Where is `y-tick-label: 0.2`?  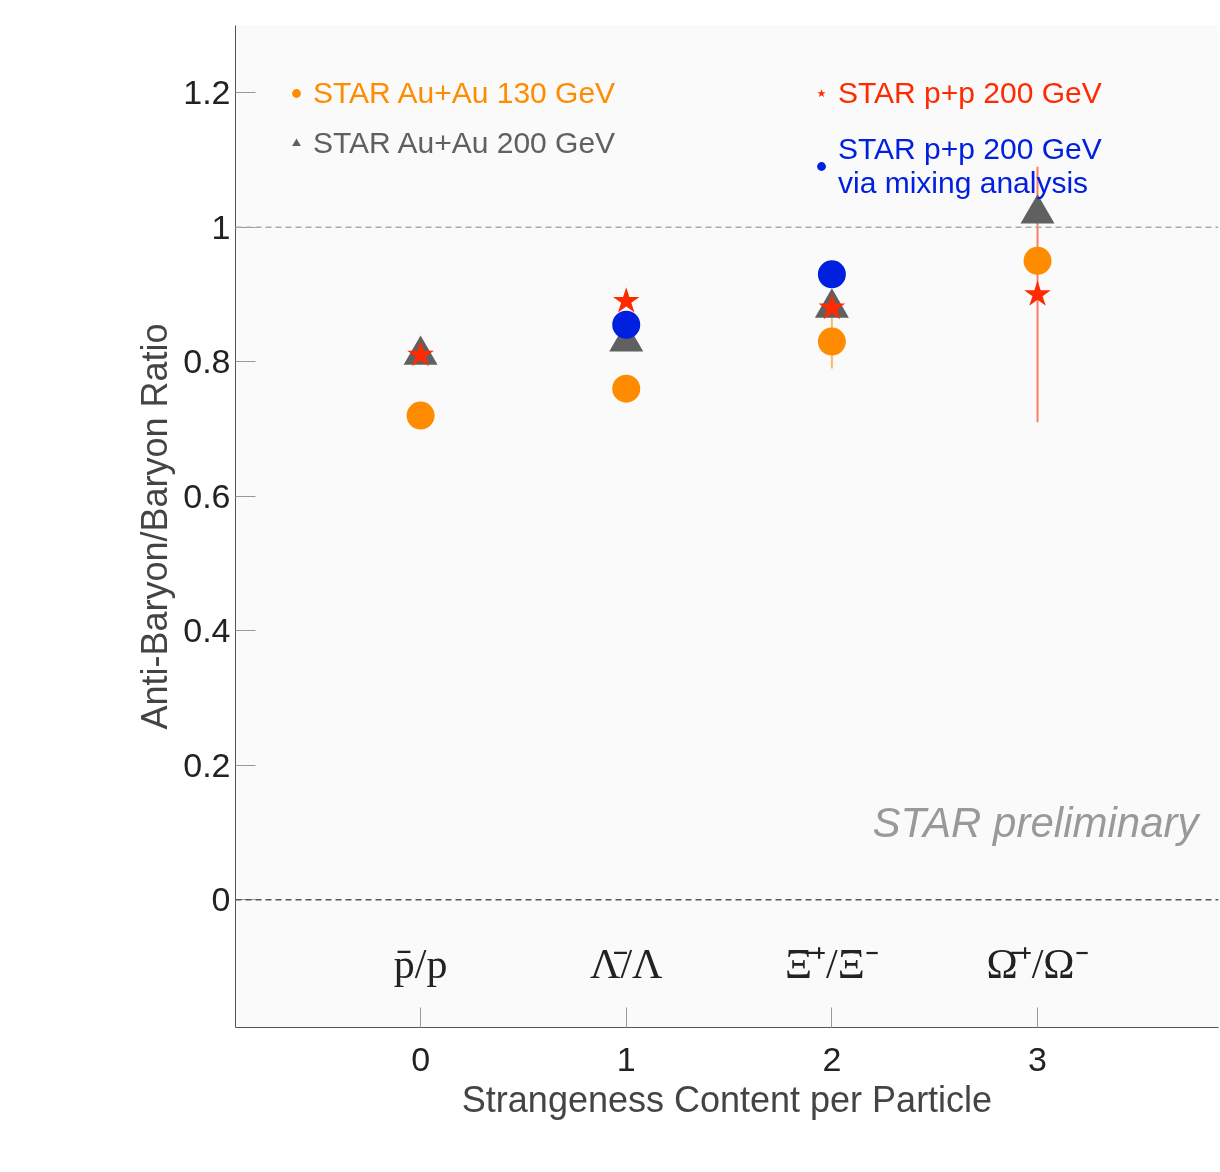 y-tick-label: 0.2 is located at coordinates (207, 764).